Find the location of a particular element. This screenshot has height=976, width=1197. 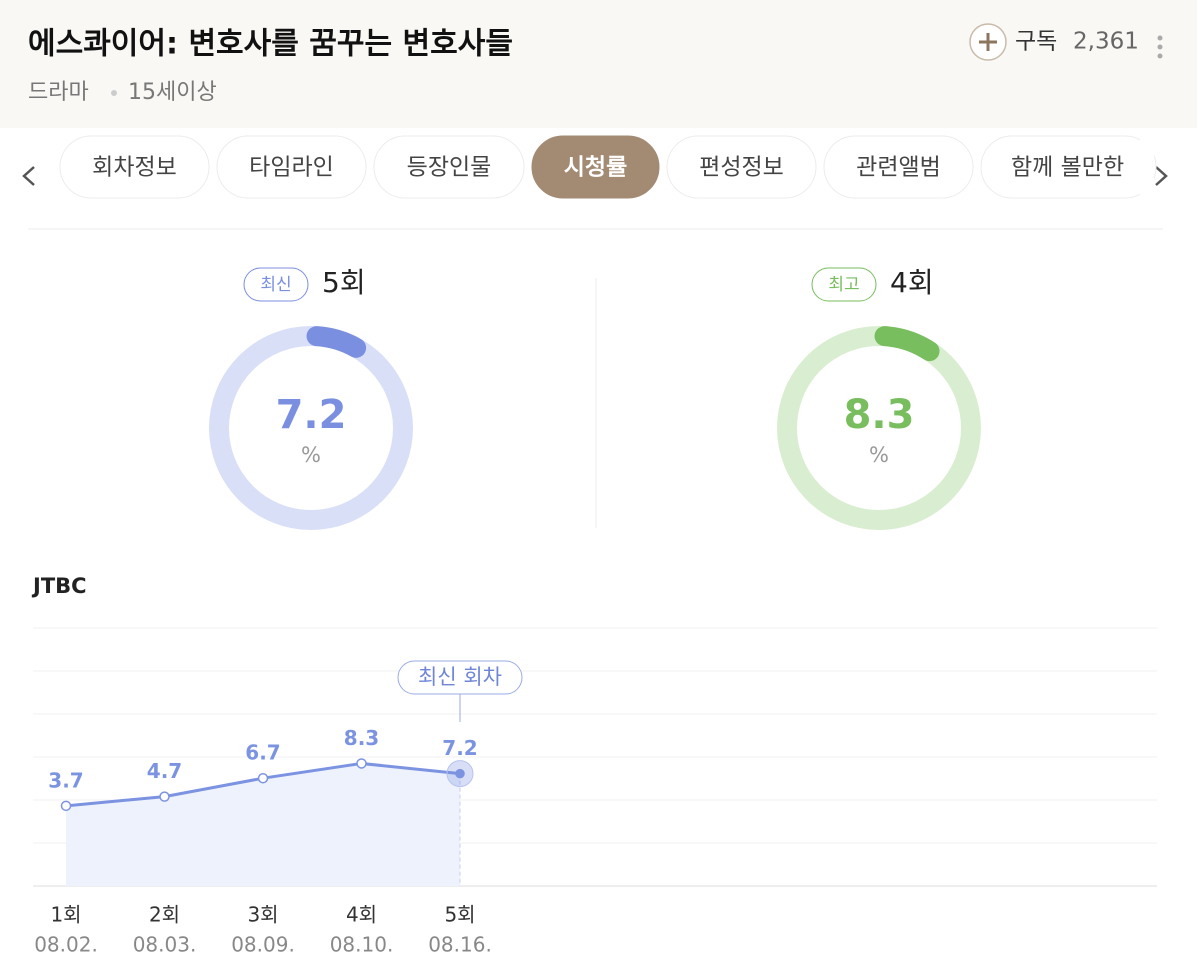

tab-label: 시청률 is located at coordinates (595, 168).